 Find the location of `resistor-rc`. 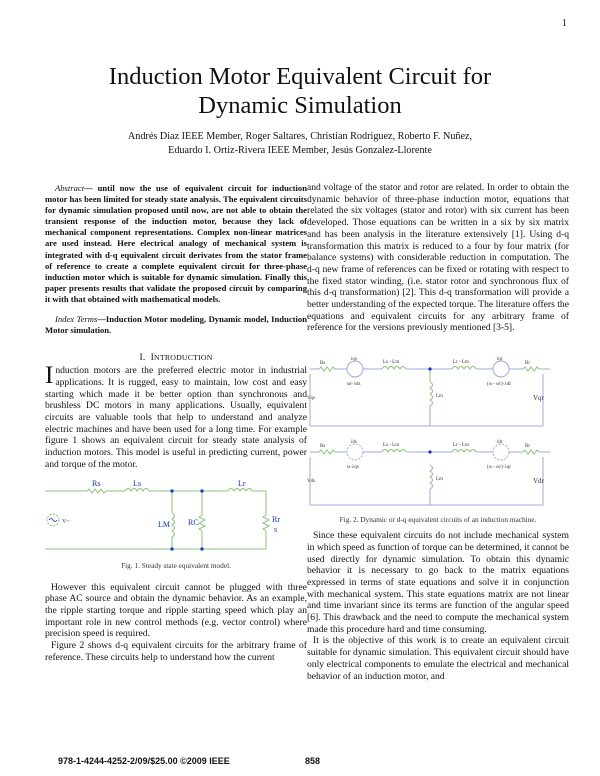

resistor-rc is located at coordinates (202, 522).